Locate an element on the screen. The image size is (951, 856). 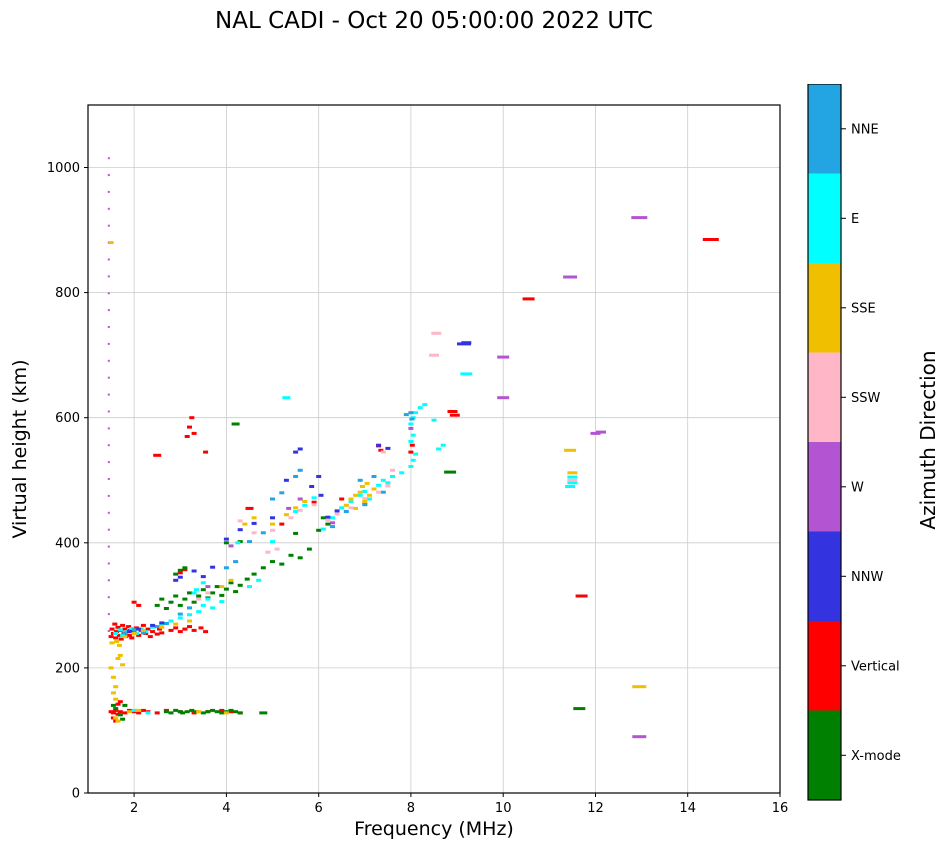
colorbar-tick-label: SSE is located at coordinates (863, 308).